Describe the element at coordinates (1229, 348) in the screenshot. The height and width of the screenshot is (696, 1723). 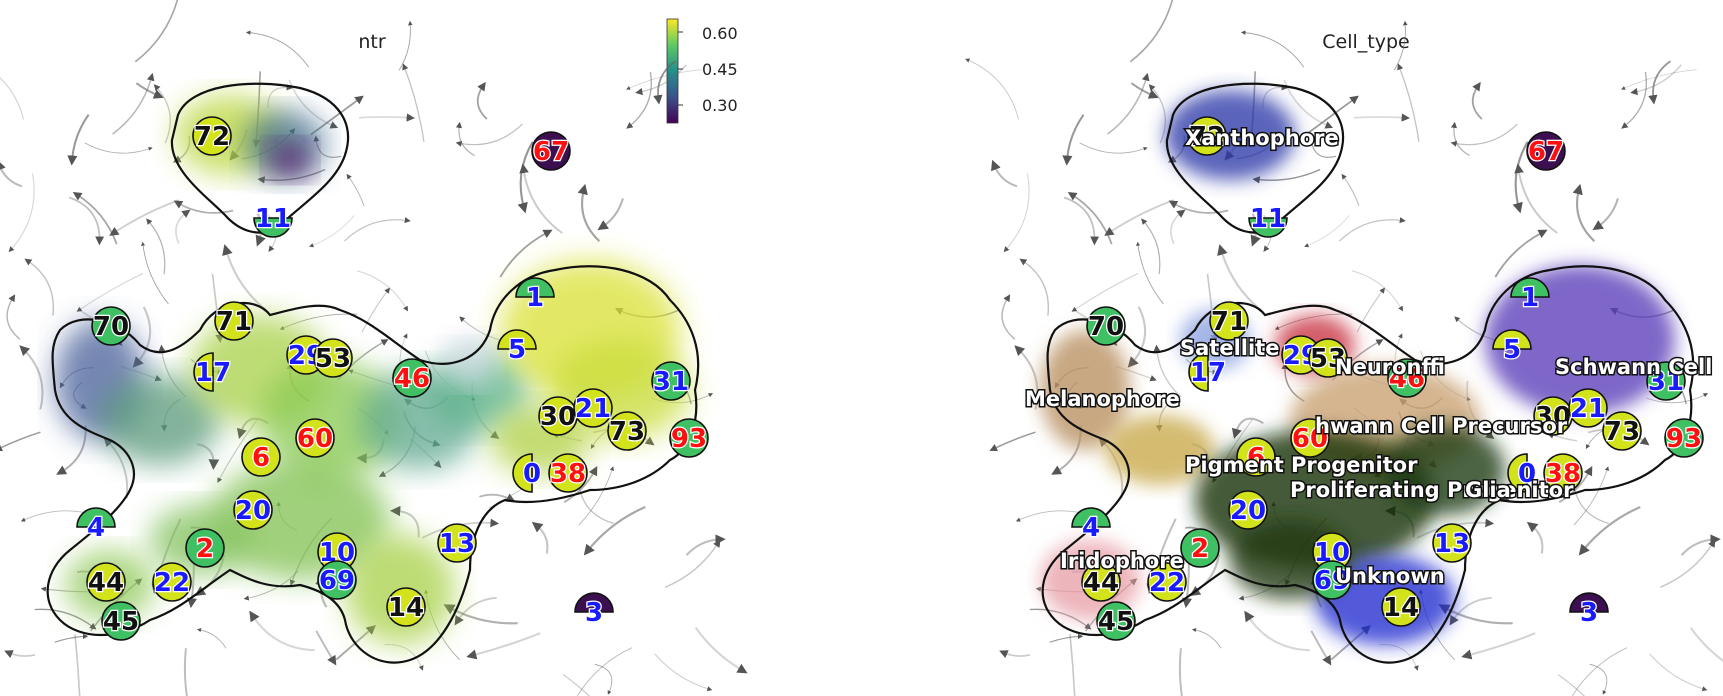
I see `cell-type-label: Satellite` at that location.